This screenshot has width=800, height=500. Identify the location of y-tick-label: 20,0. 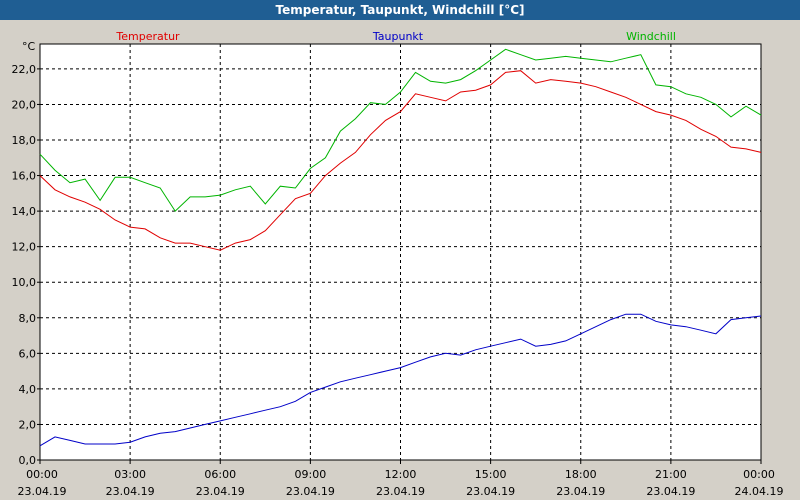
(24, 104).